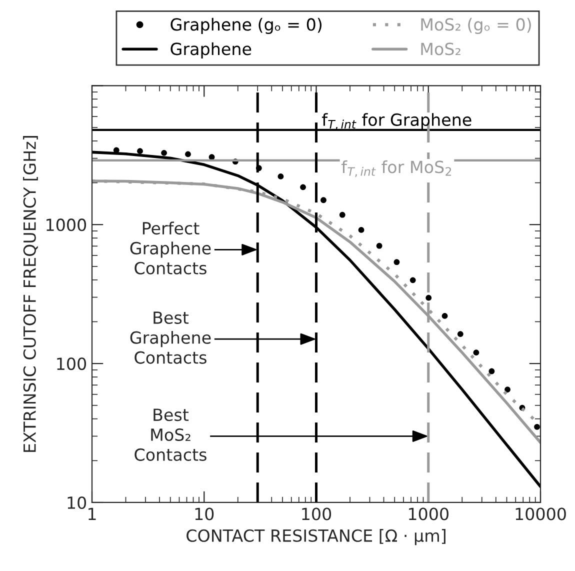 Image resolution: width=575 pixels, height=571 pixels. What do you see at coordinates (170, 248) in the screenshot?
I see `annotation: Perfect Graphene Contacts` at bounding box center [170, 248].